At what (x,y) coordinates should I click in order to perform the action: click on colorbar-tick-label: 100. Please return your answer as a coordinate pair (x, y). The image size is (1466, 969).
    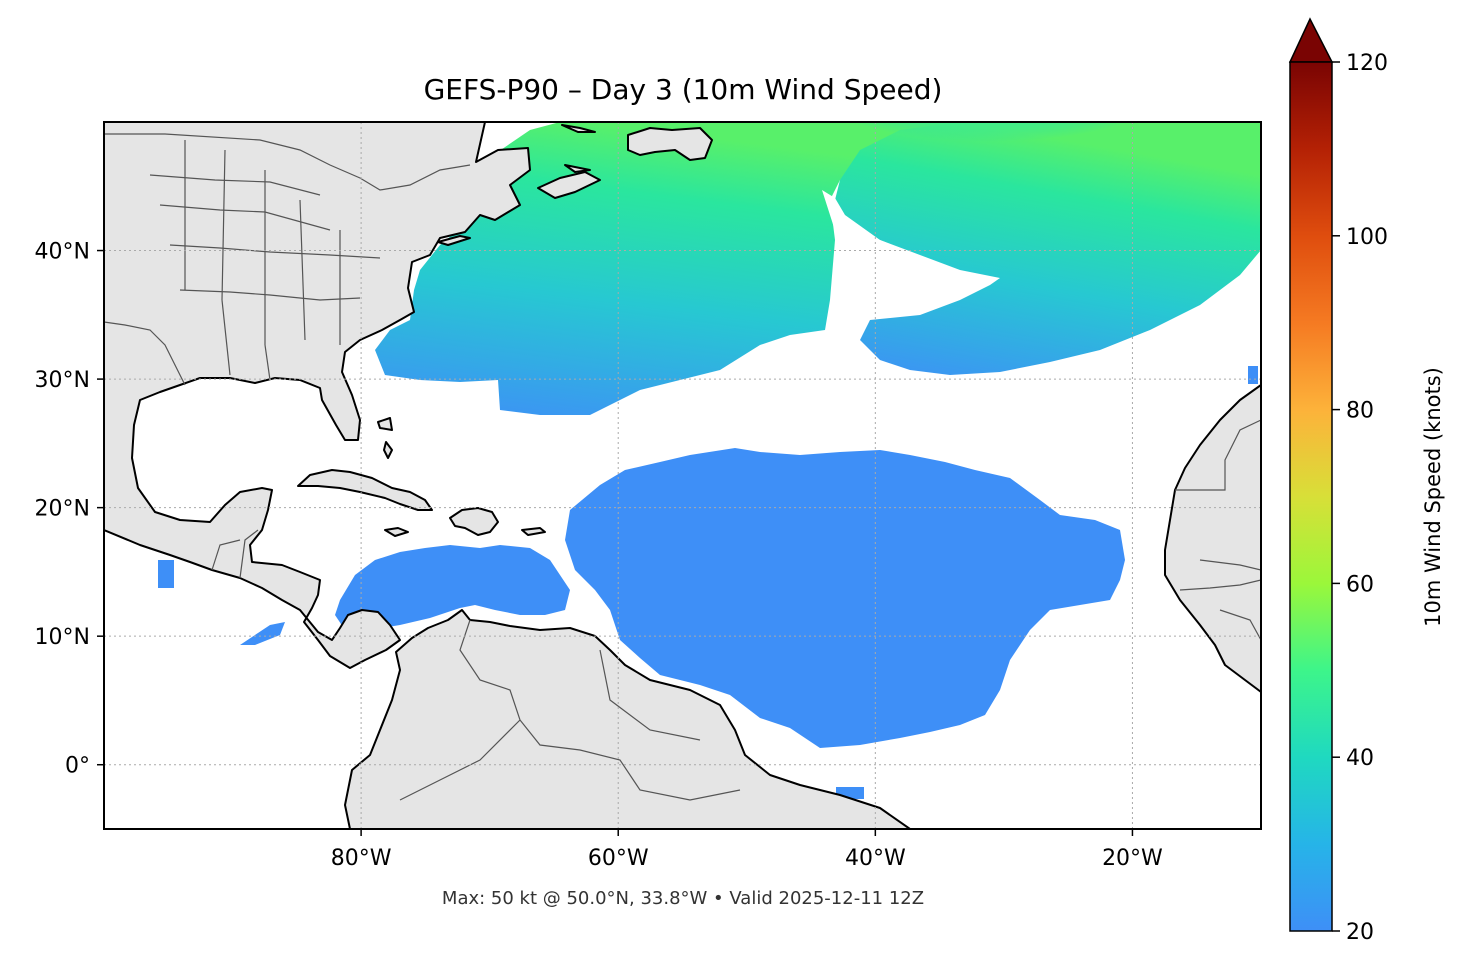
    Looking at the image, I should click on (1367, 237).